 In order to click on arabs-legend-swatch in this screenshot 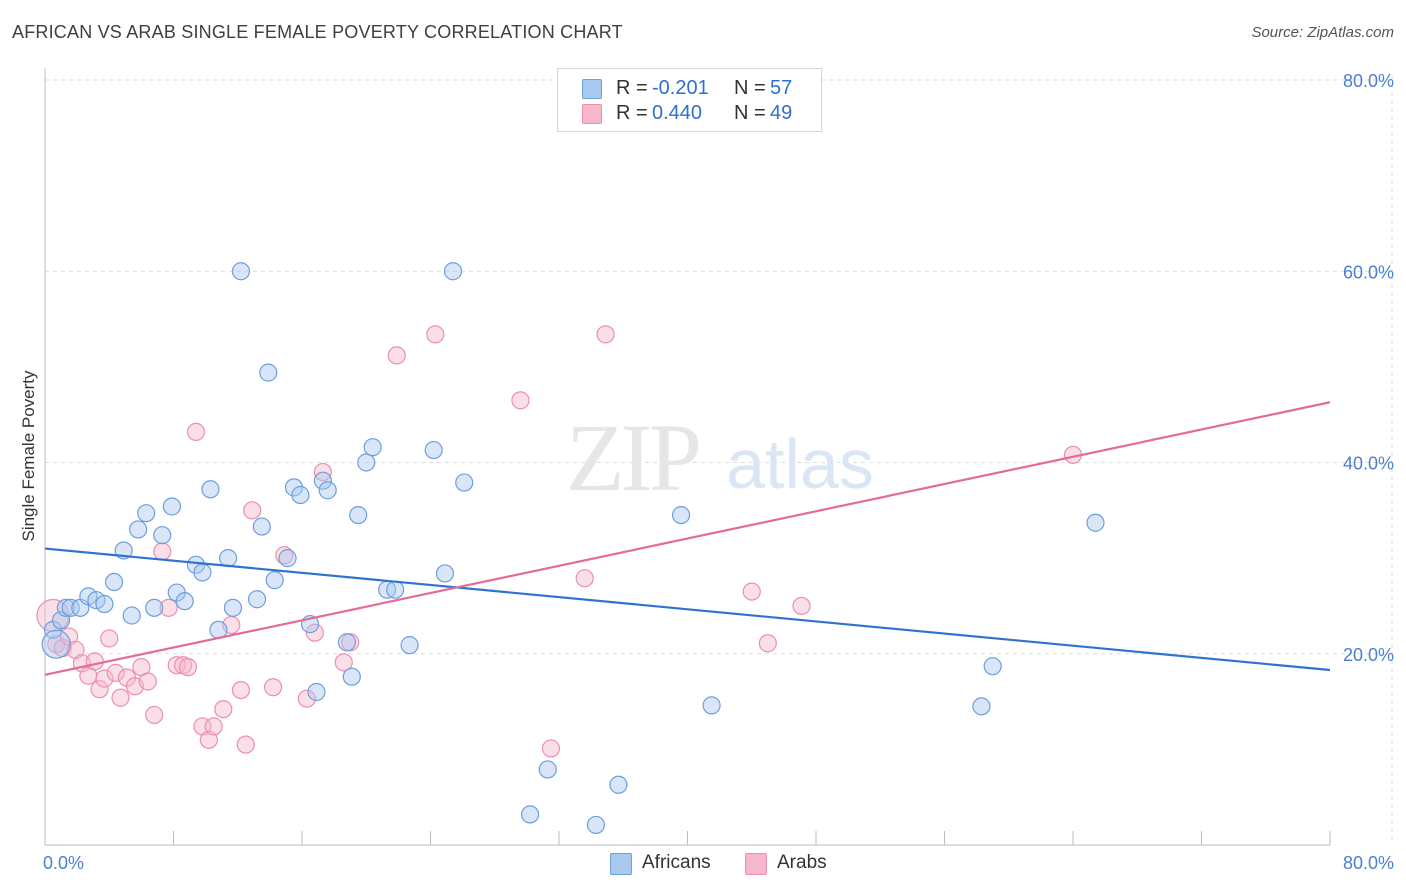, I will do `click(756, 864)`.